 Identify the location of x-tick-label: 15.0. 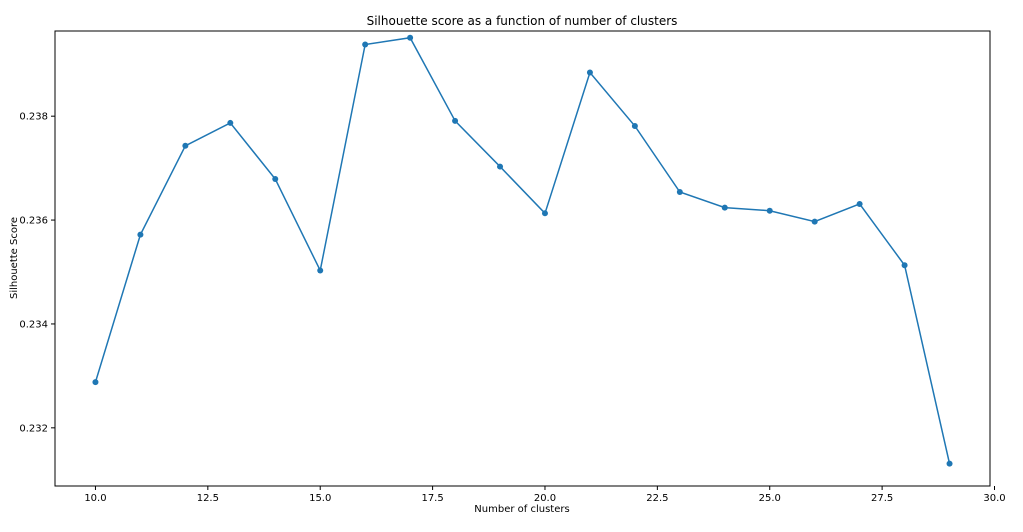
(320, 498).